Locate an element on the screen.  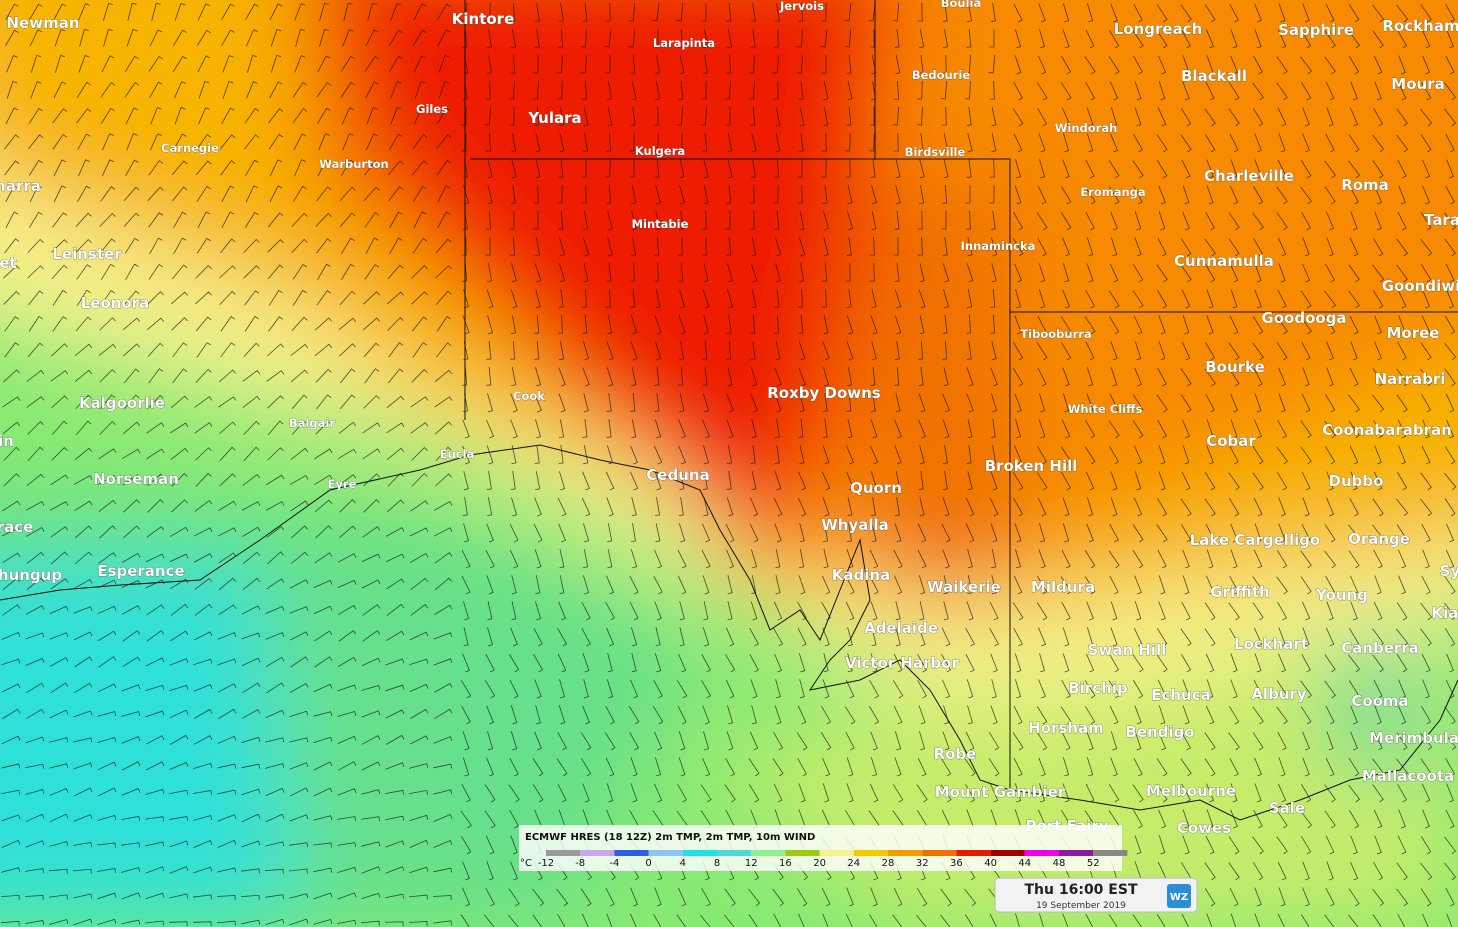
place-label: Cunnamulla is located at coordinates (1224, 261).